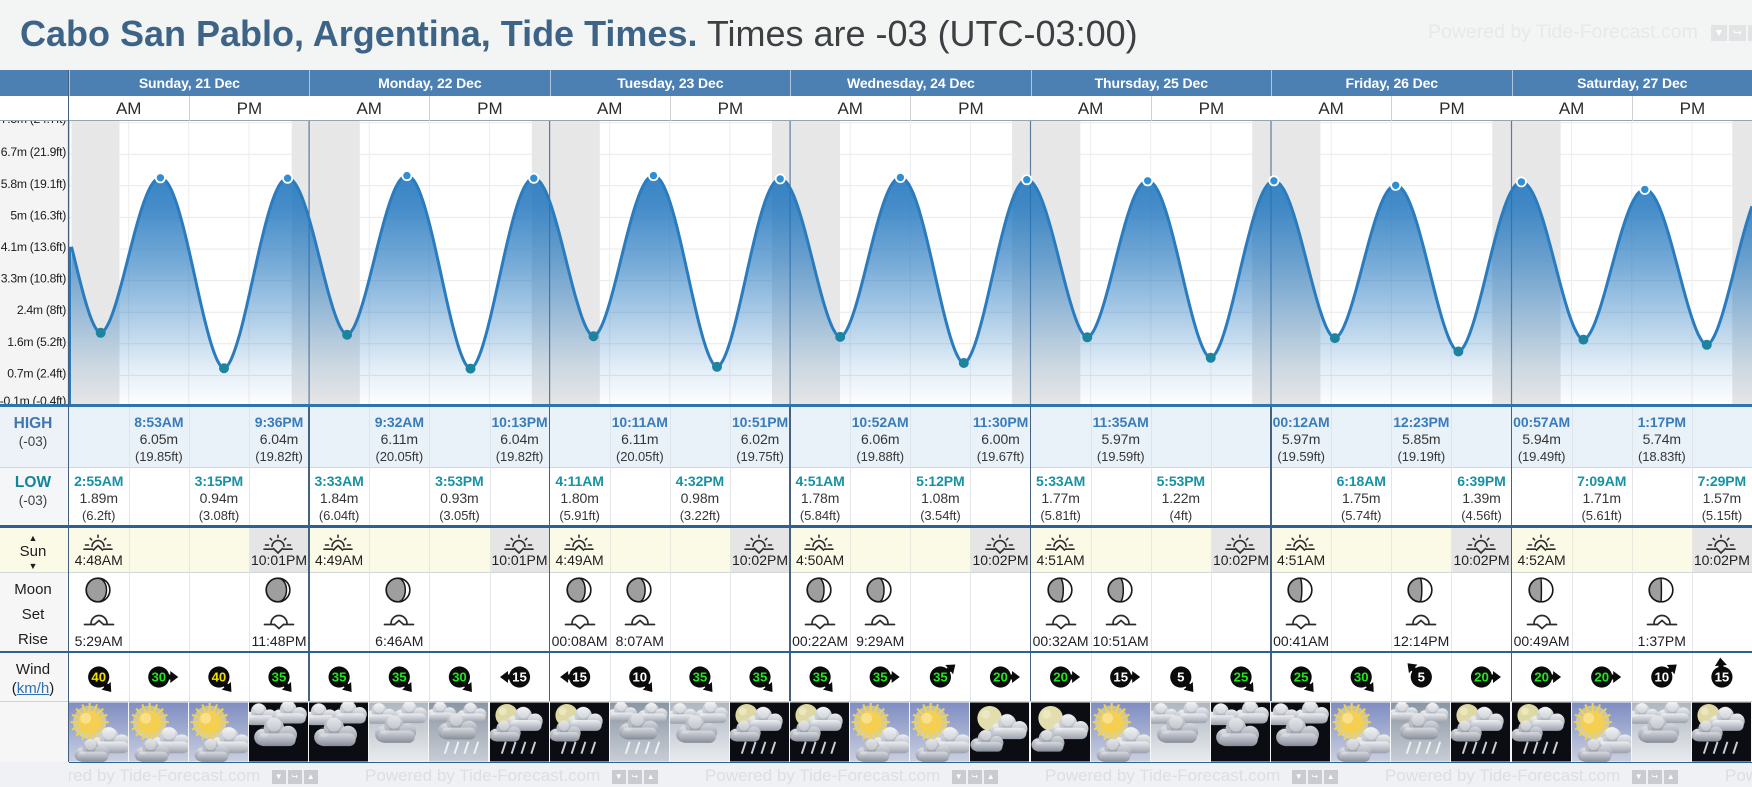 The image size is (1752, 787). Describe the element at coordinates (33, 247) in the screenshot. I see `svg-text: 4.1m (13.6ft)` at that location.